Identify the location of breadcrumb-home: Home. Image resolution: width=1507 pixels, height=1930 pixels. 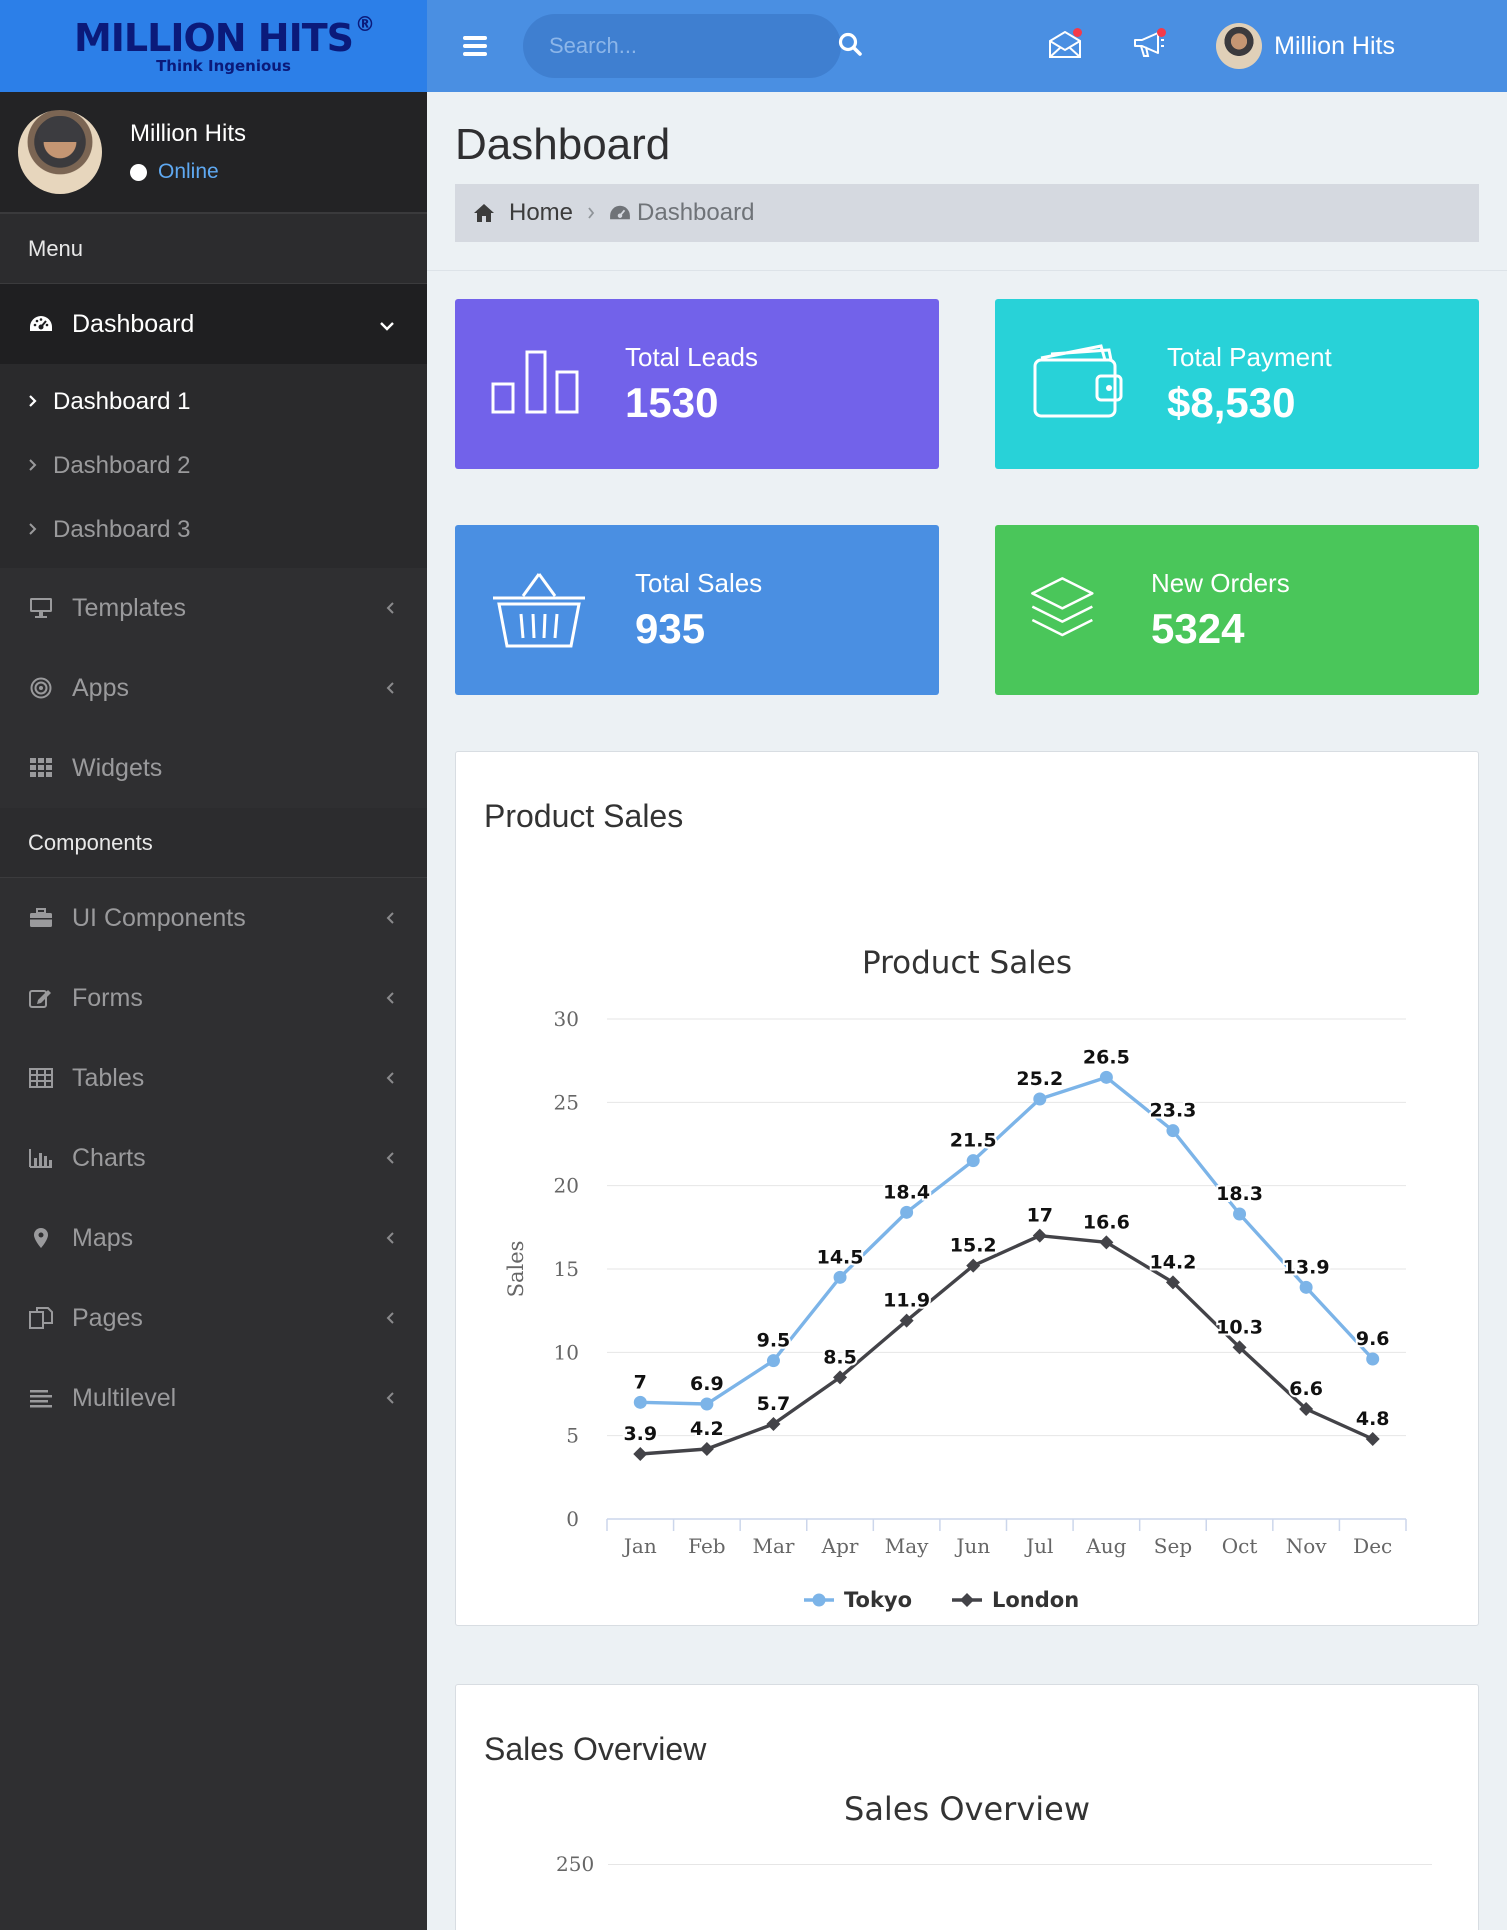
(523, 213).